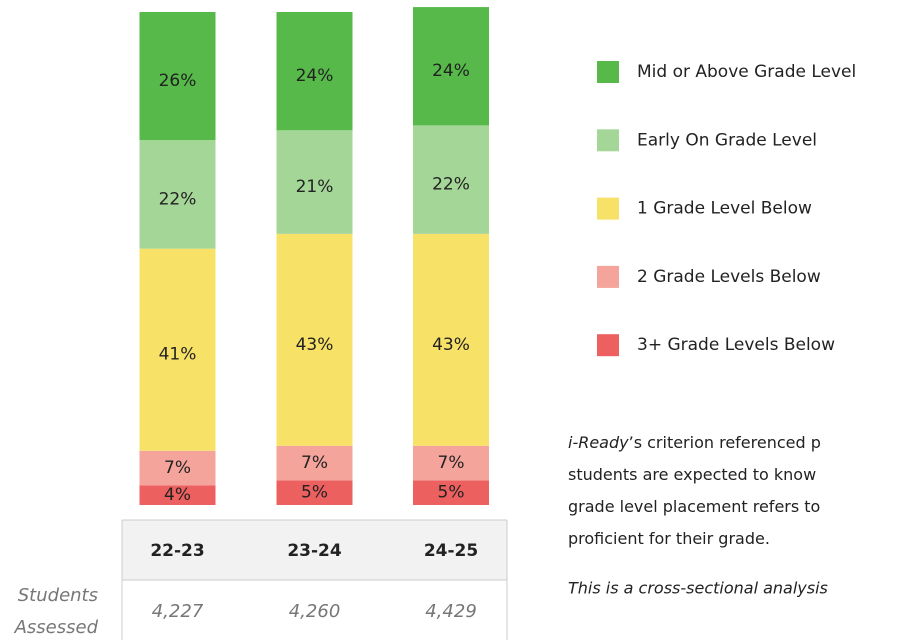 The width and height of the screenshot is (903, 640). I want to click on legend-label: Early On Grade Level, so click(727, 140).